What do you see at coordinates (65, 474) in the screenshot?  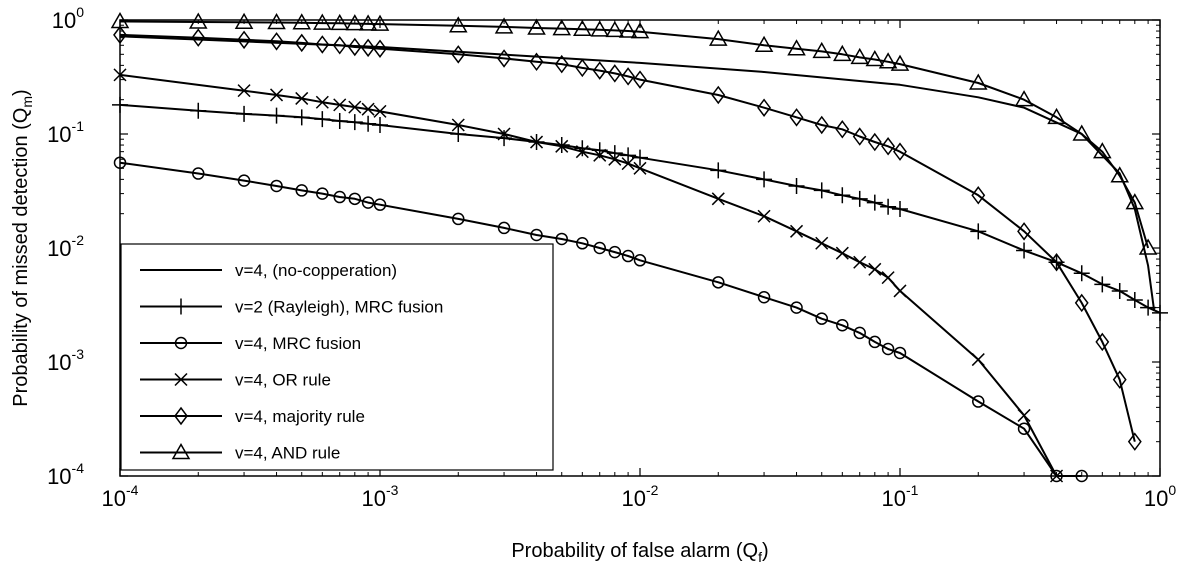 I see `y-tick-label: 10⁻⁴` at bounding box center [65, 474].